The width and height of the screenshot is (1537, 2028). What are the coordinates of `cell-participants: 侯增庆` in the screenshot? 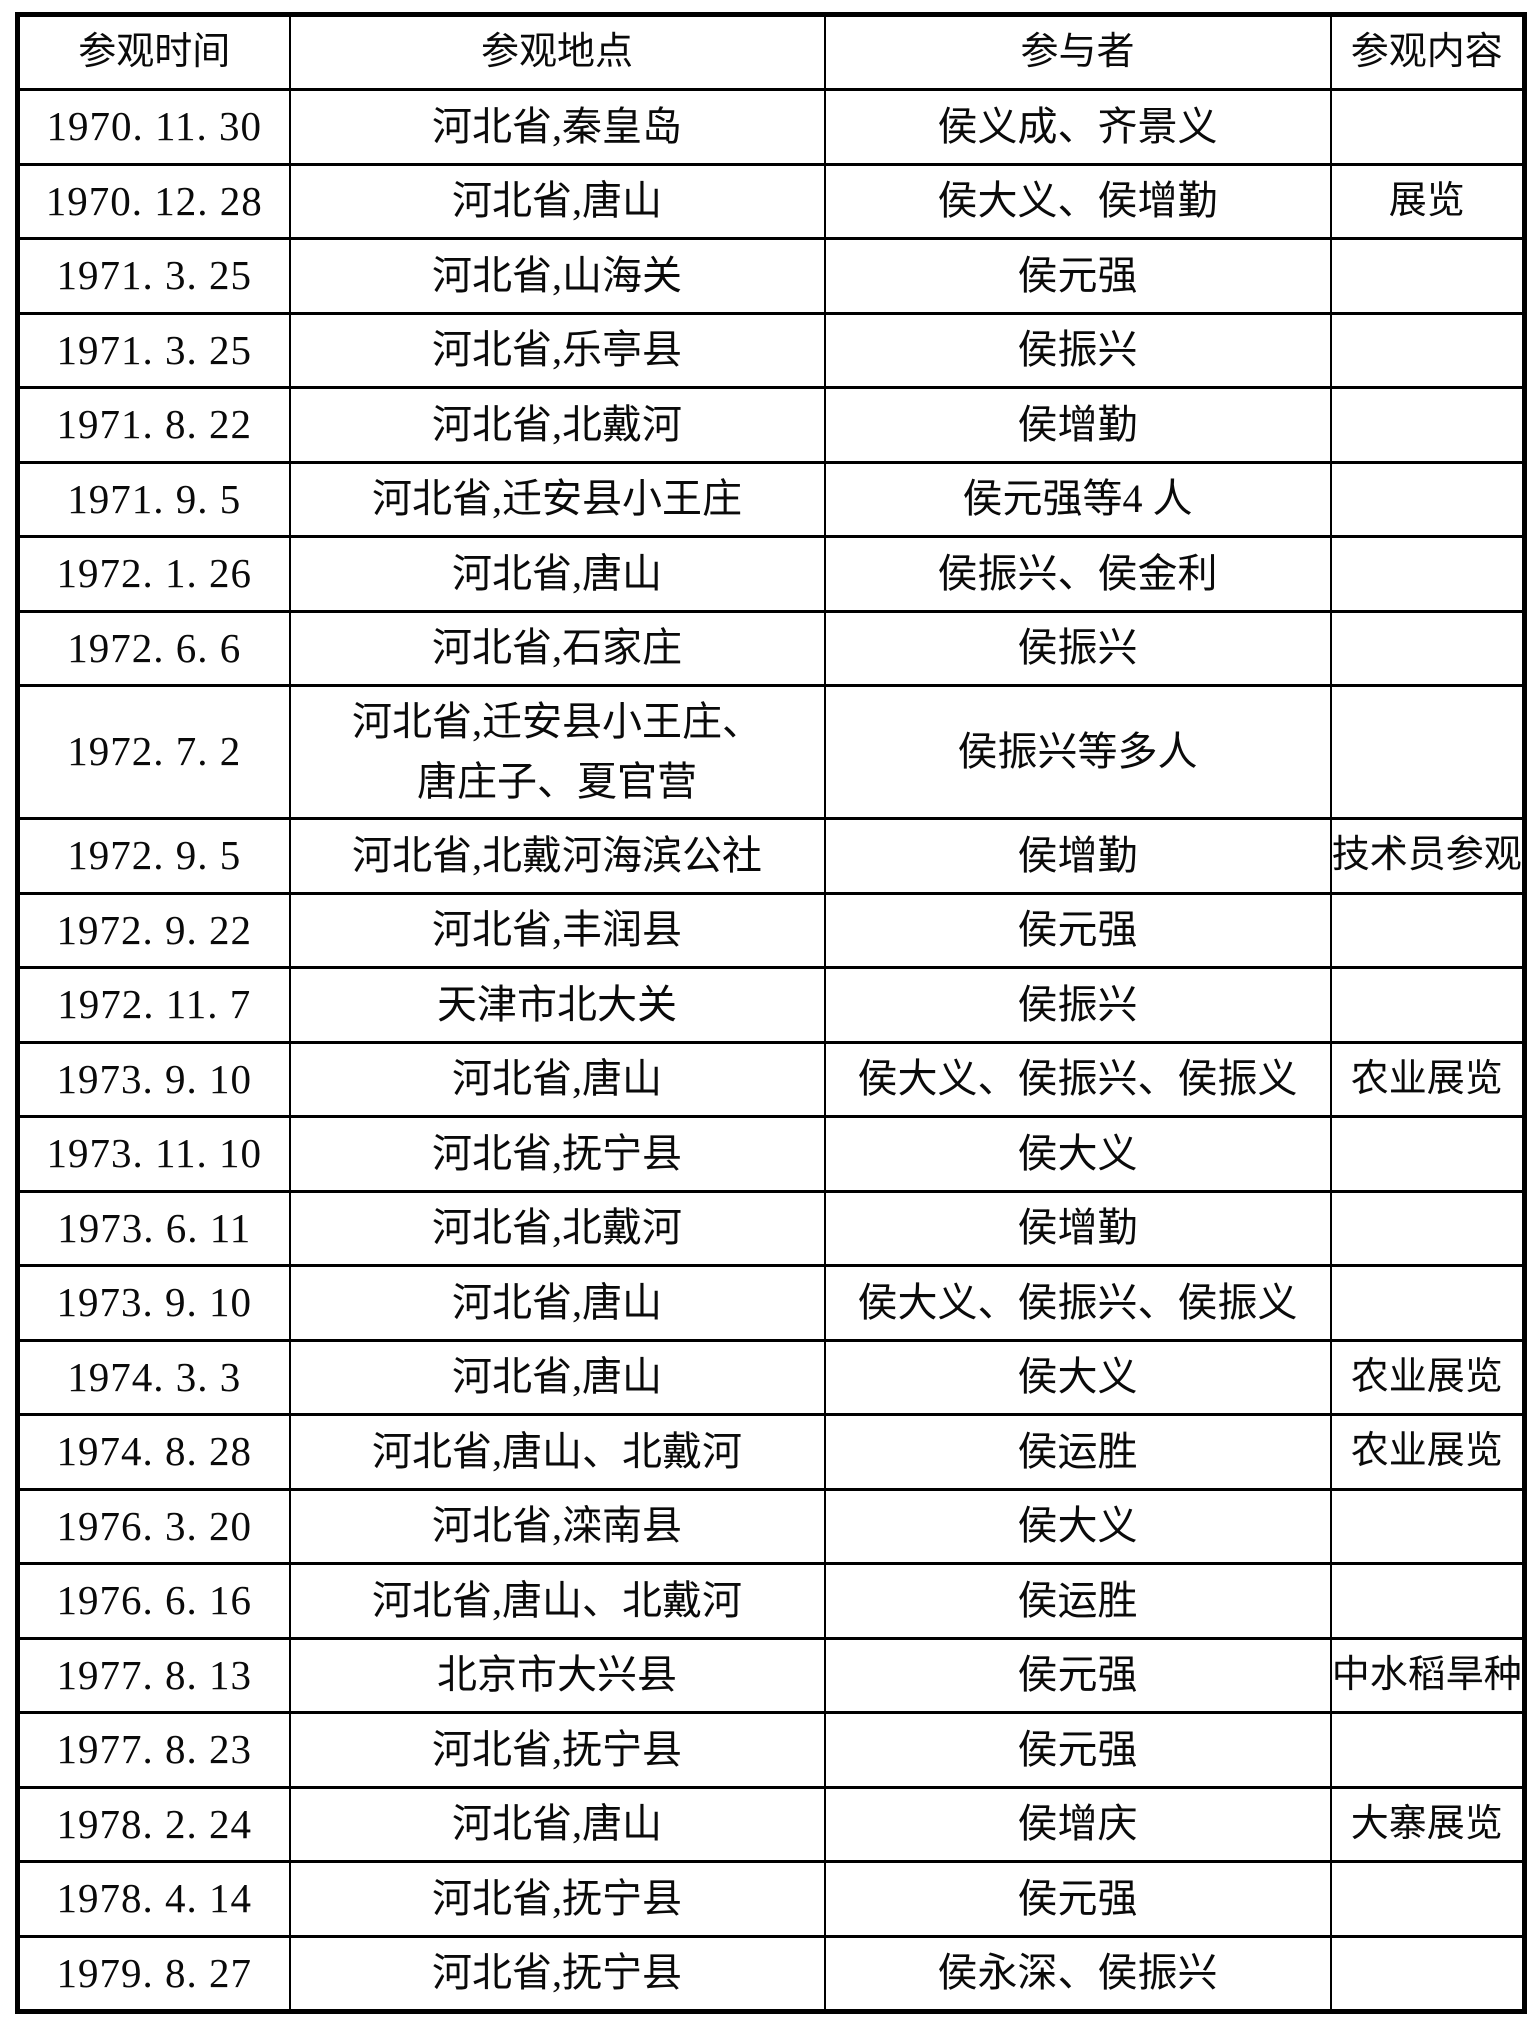 It's located at (1077, 1824).